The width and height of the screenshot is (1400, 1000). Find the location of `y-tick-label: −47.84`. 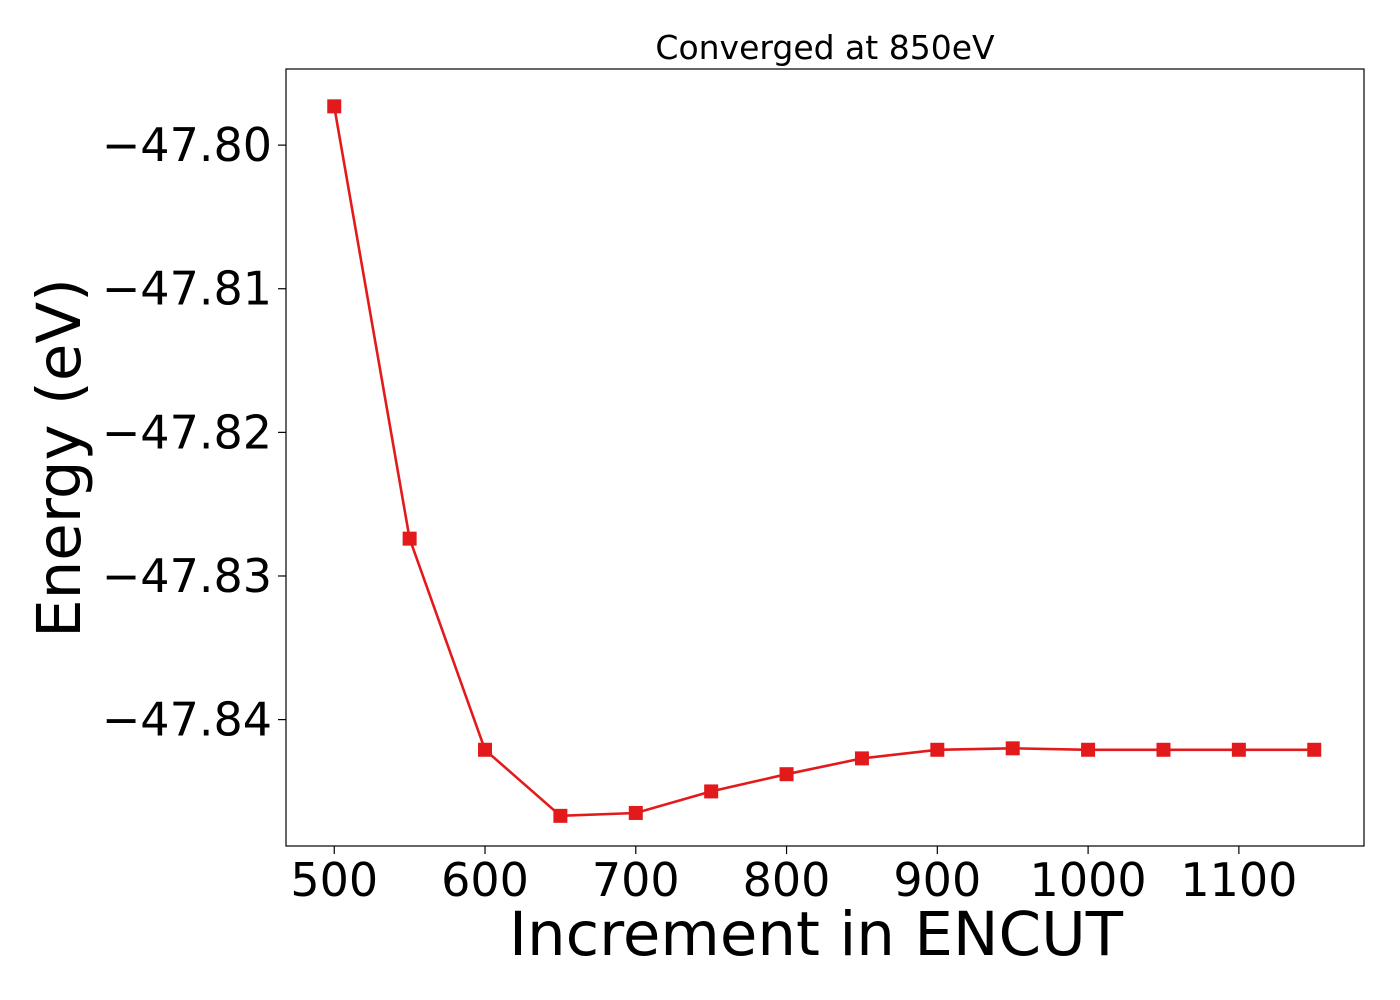

y-tick-label: −47.84 is located at coordinates (187, 720).